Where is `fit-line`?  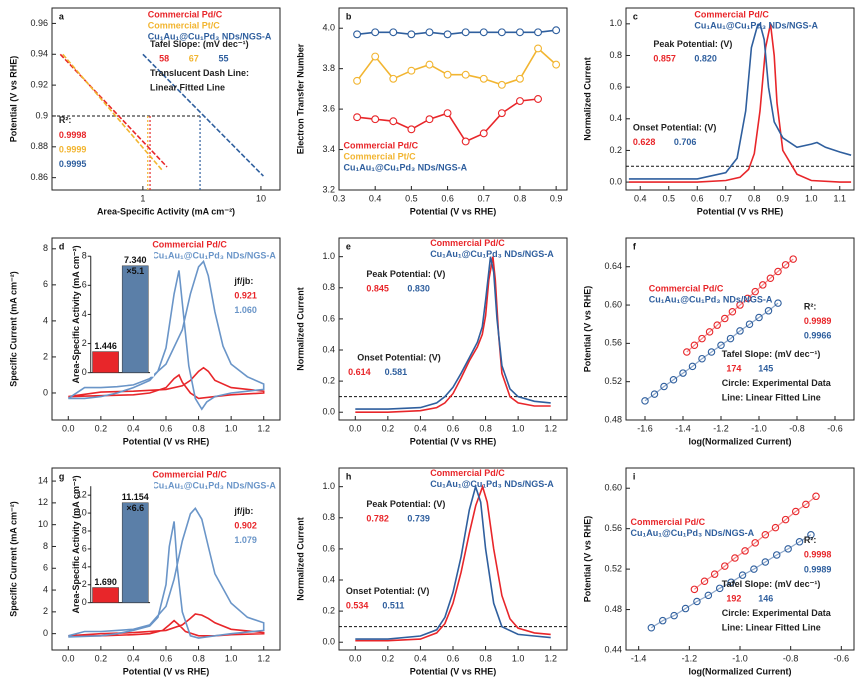
fit-line is located at coordinates (711, 352).